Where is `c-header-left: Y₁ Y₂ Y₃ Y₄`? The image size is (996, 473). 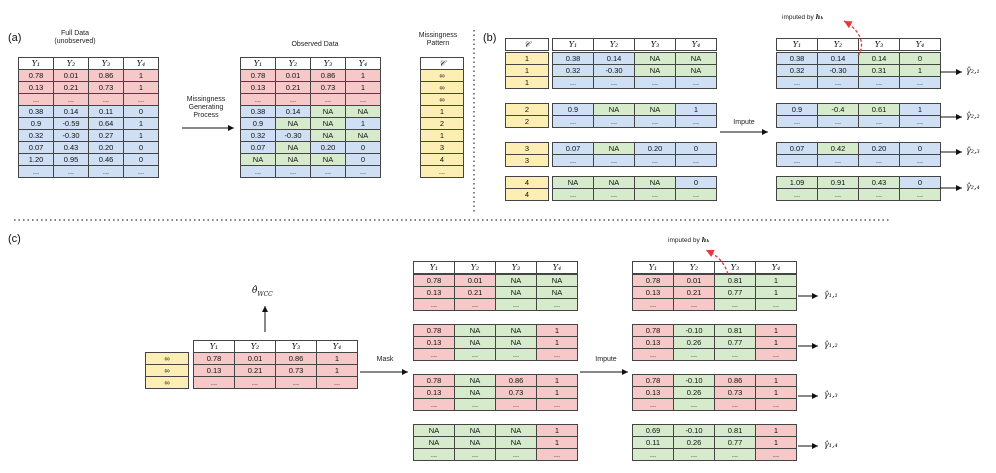 c-header-left: Y₁ Y₂ Y₃ Y₄ is located at coordinates (495, 267).